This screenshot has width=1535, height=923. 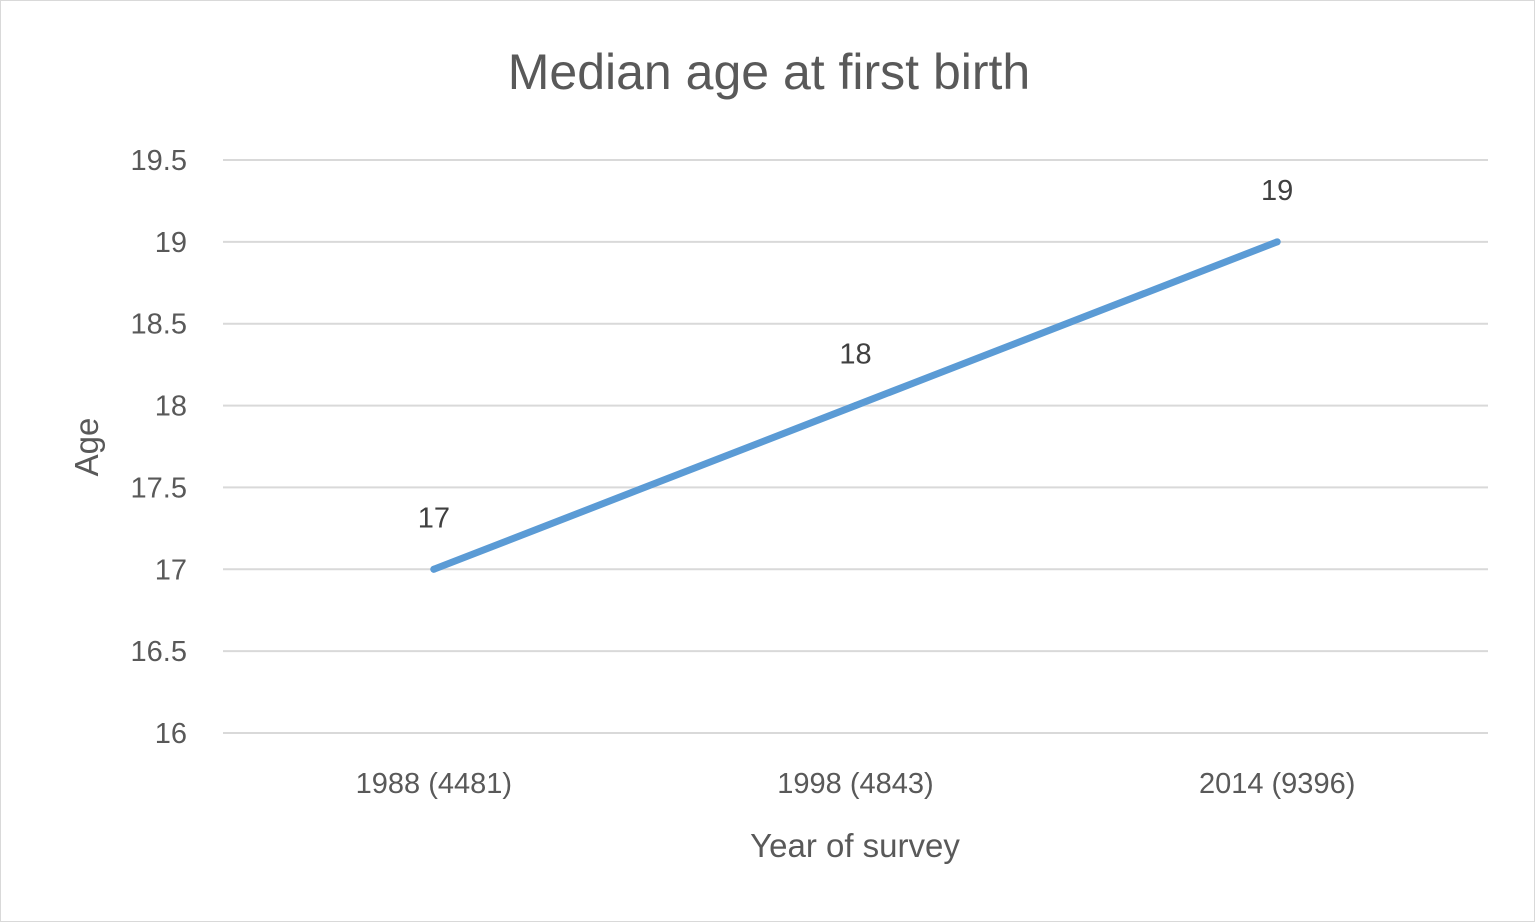 What do you see at coordinates (1277, 784) in the screenshot?
I see `x-tick-label: 2014 (9396)` at bounding box center [1277, 784].